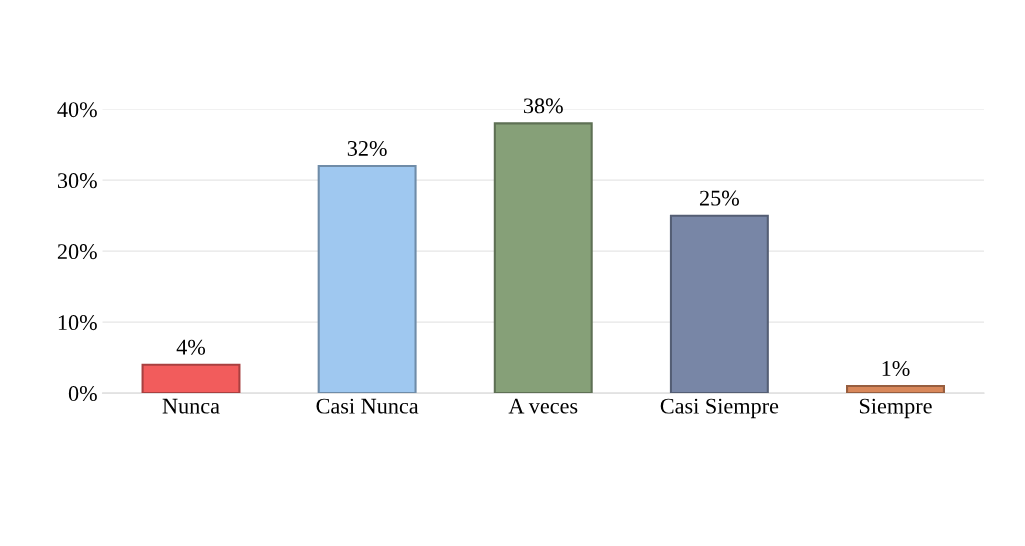 The width and height of the screenshot is (1025, 546). What do you see at coordinates (543, 406) in the screenshot?
I see `x-tick-label: A veces` at bounding box center [543, 406].